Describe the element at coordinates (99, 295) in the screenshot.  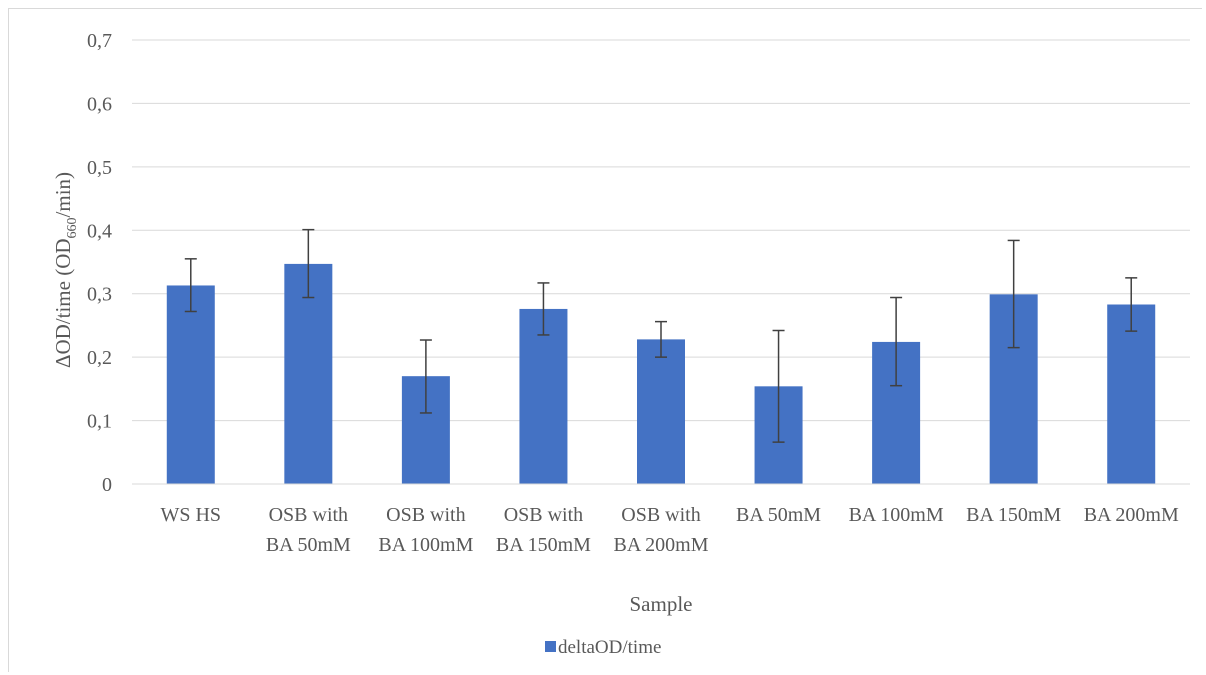
I see `y-tick-label: 0,3` at that location.